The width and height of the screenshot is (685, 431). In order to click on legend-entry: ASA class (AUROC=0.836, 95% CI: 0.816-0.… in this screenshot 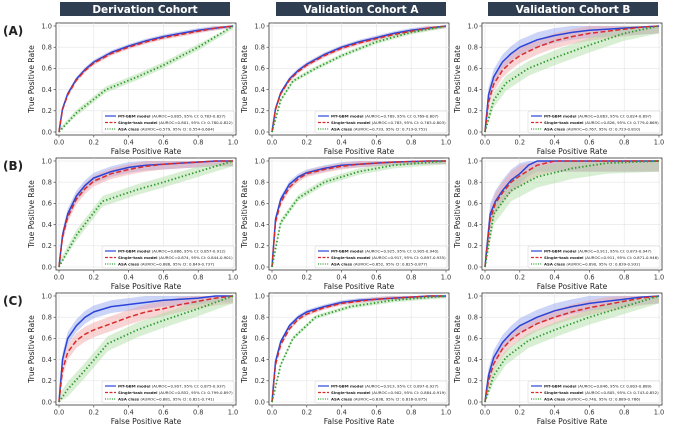, I will do `click(379, 399)`.